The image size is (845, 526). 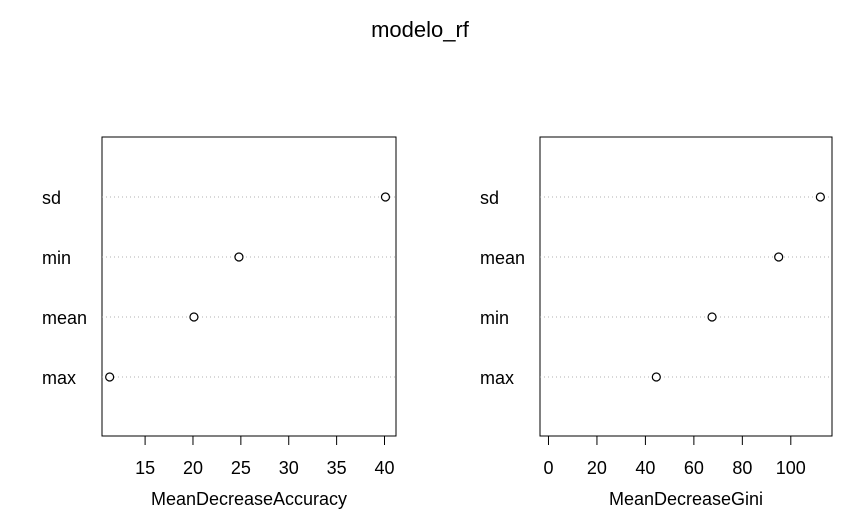 I want to click on x-axis-label: MeanDecreaseAccuracy, so click(x=249, y=499).